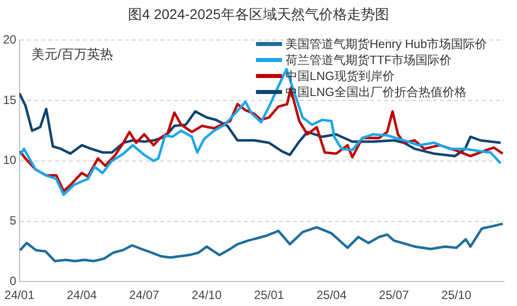  Describe the element at coordinates (376, 92) in the screenshot. I see `legend-label: 中国LNG全国出厂价折合热值价格` at that location.